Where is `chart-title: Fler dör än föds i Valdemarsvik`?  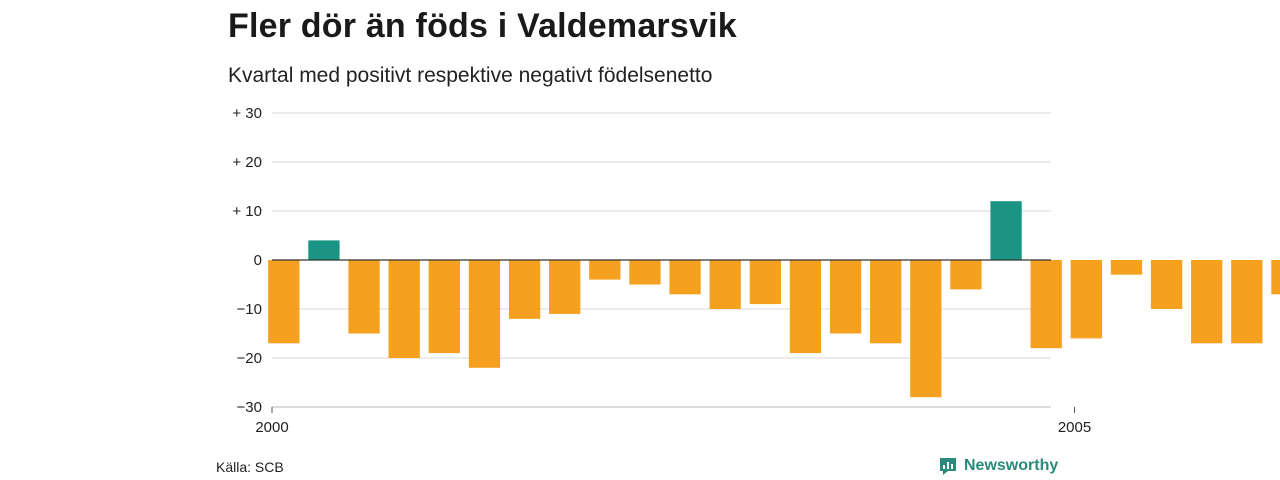
chart-title: Fler dör än föds i Valdemarsvik is located at coordinates (482, 26).